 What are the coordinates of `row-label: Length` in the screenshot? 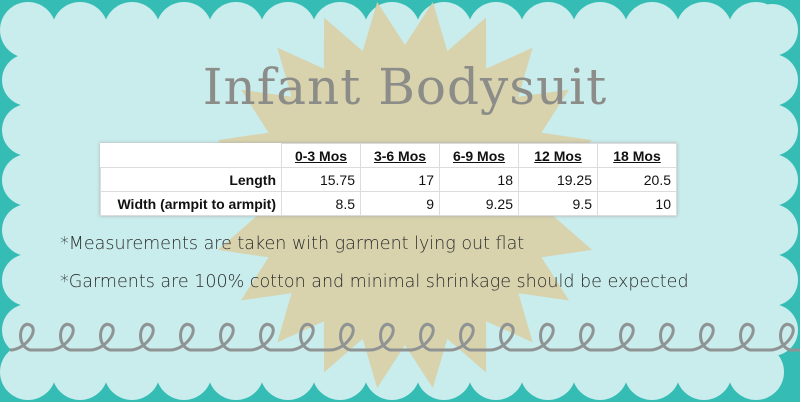 It's located at (191, 179).